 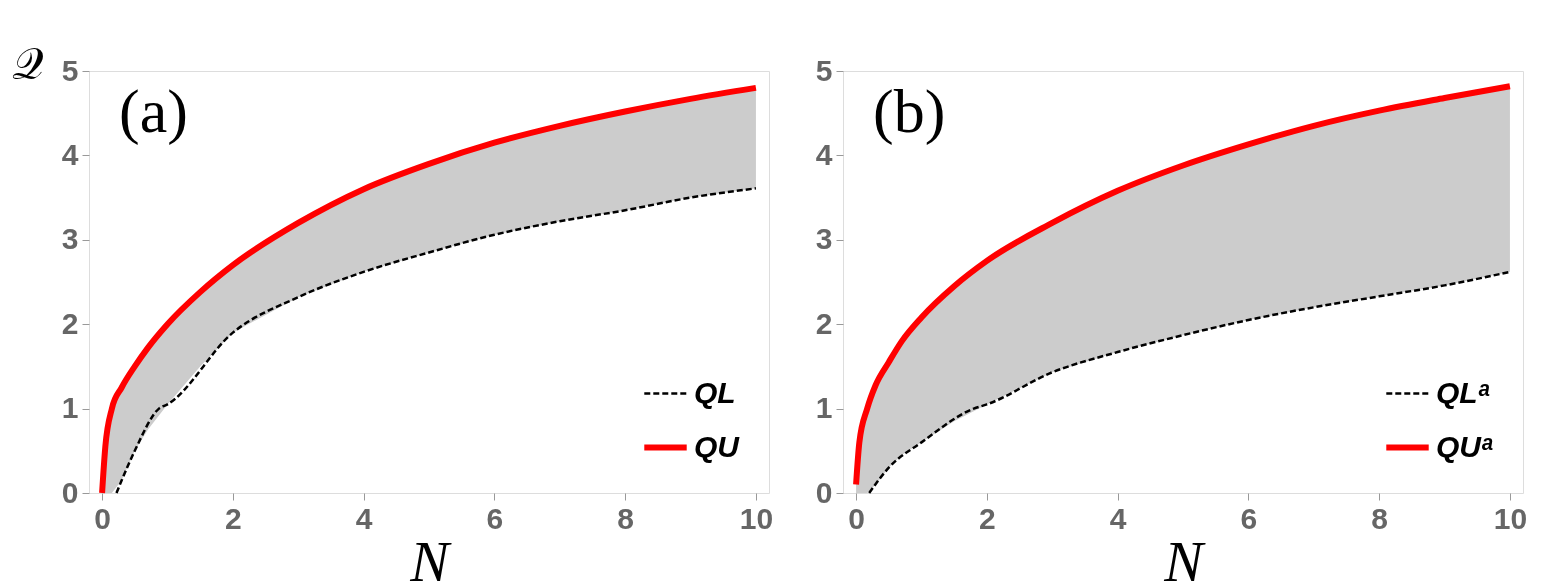 What do you see at coordinates (909, 111) in the screenshot?
I see `annotation: (b)` at bounding box center [909, 111].